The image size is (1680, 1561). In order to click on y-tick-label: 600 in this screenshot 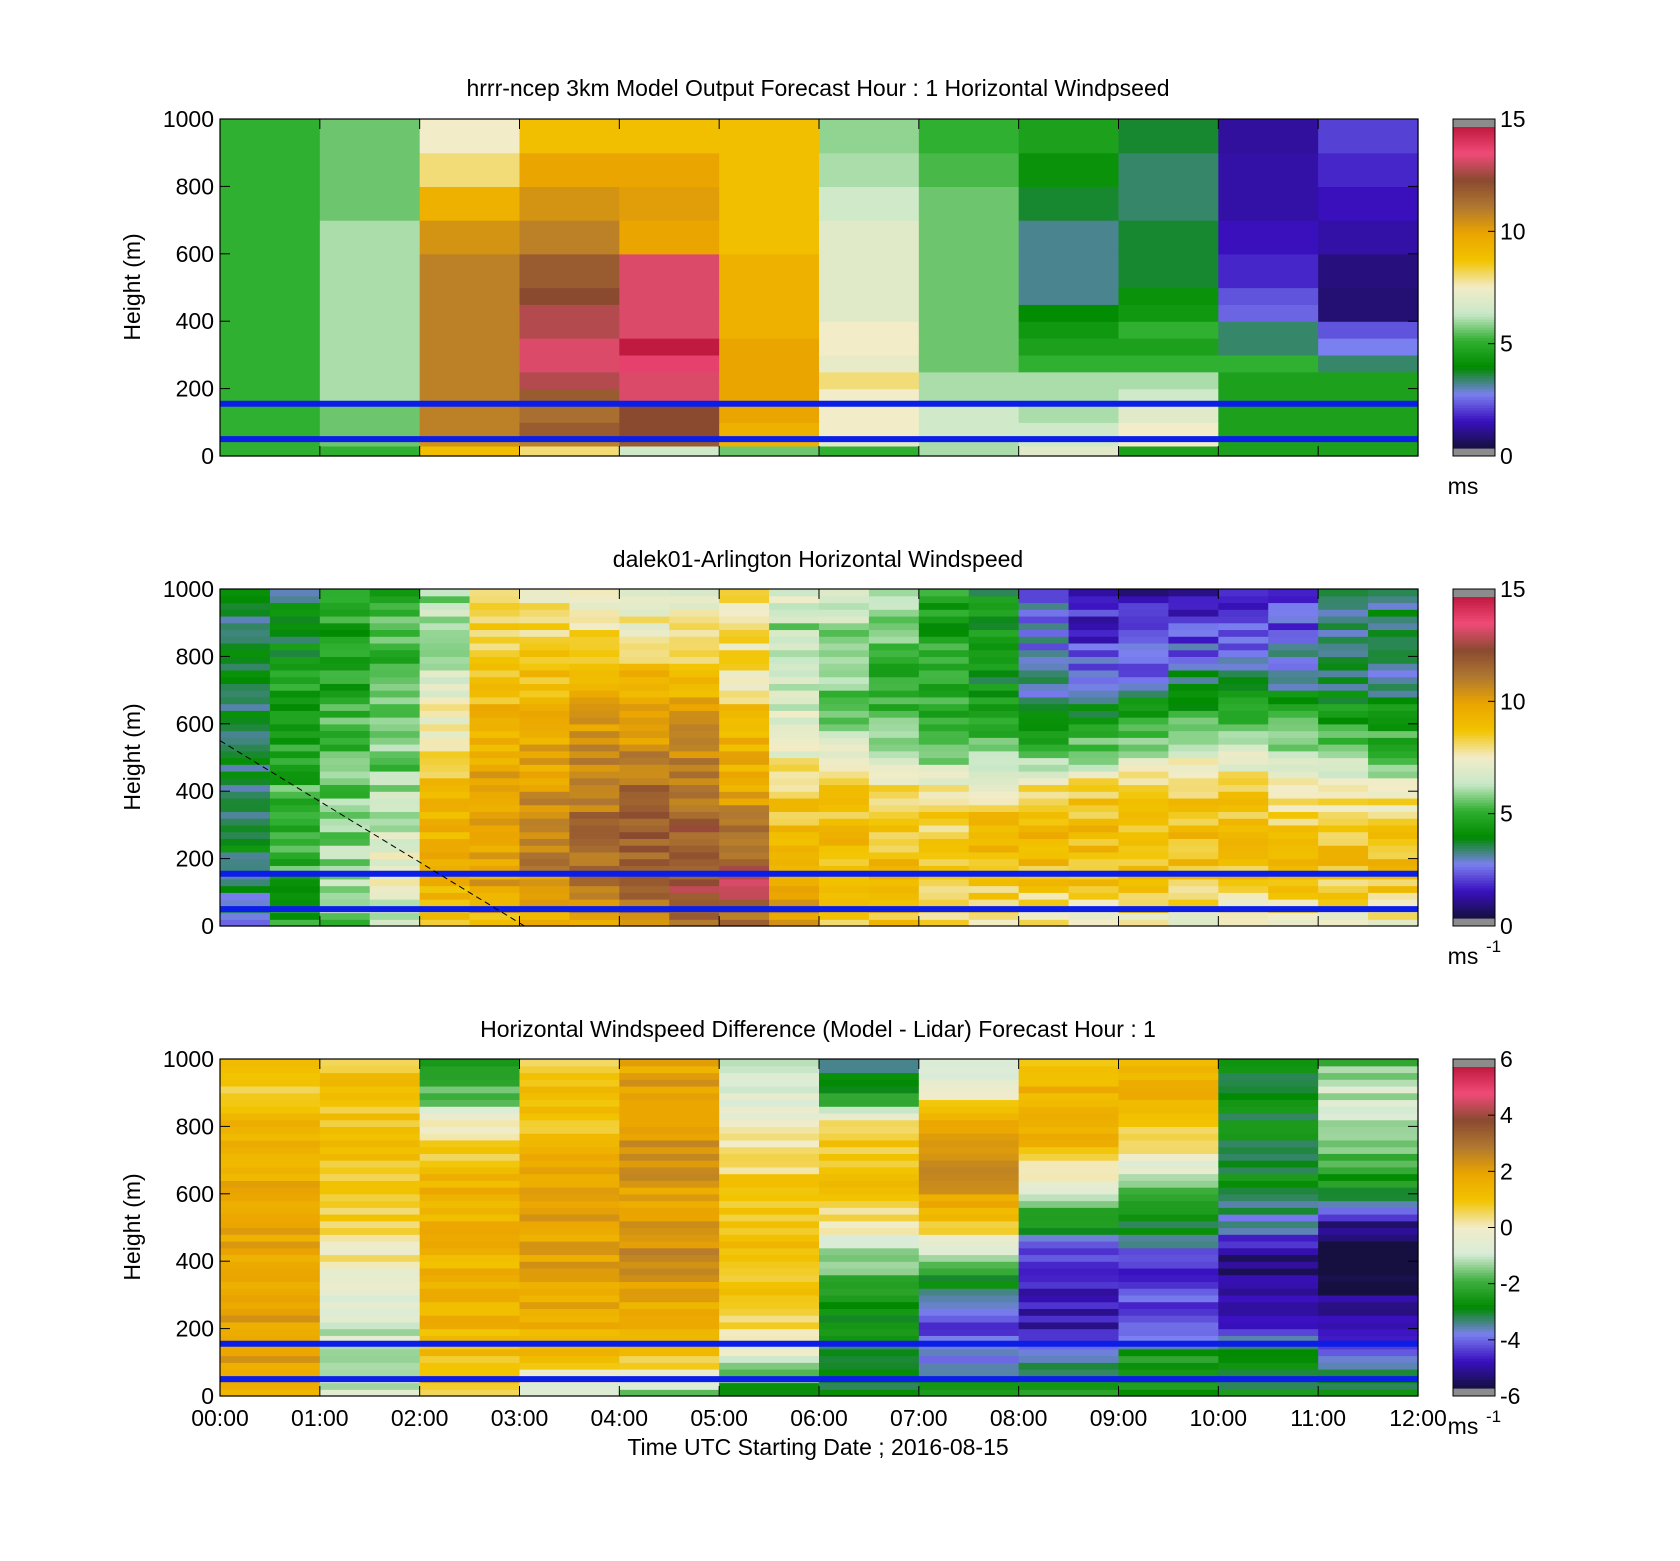, I will do `click(195, 254)`.